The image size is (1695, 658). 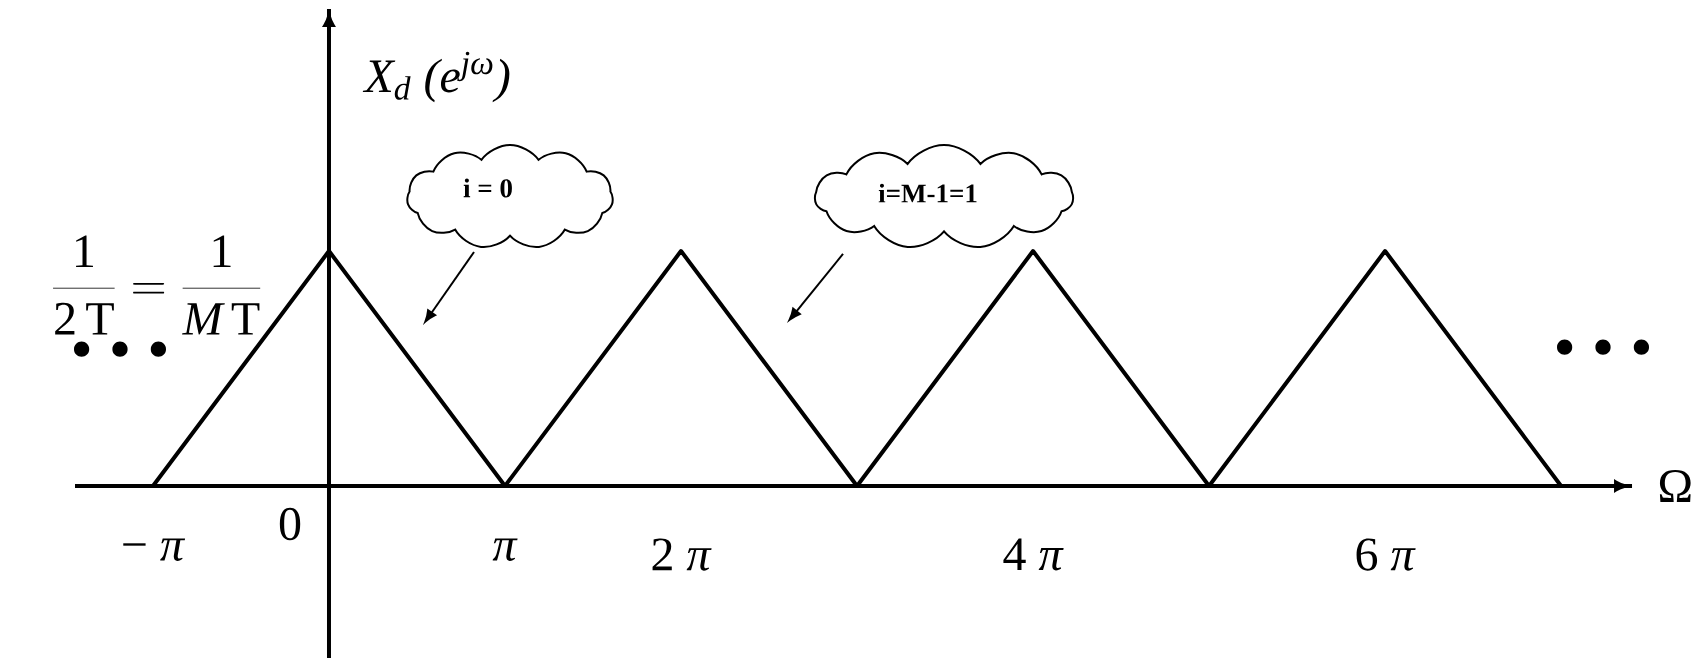 I want to click on y-axis-title: X$_{d}$ (e$^{jω}$), so click(x=436, y=77).